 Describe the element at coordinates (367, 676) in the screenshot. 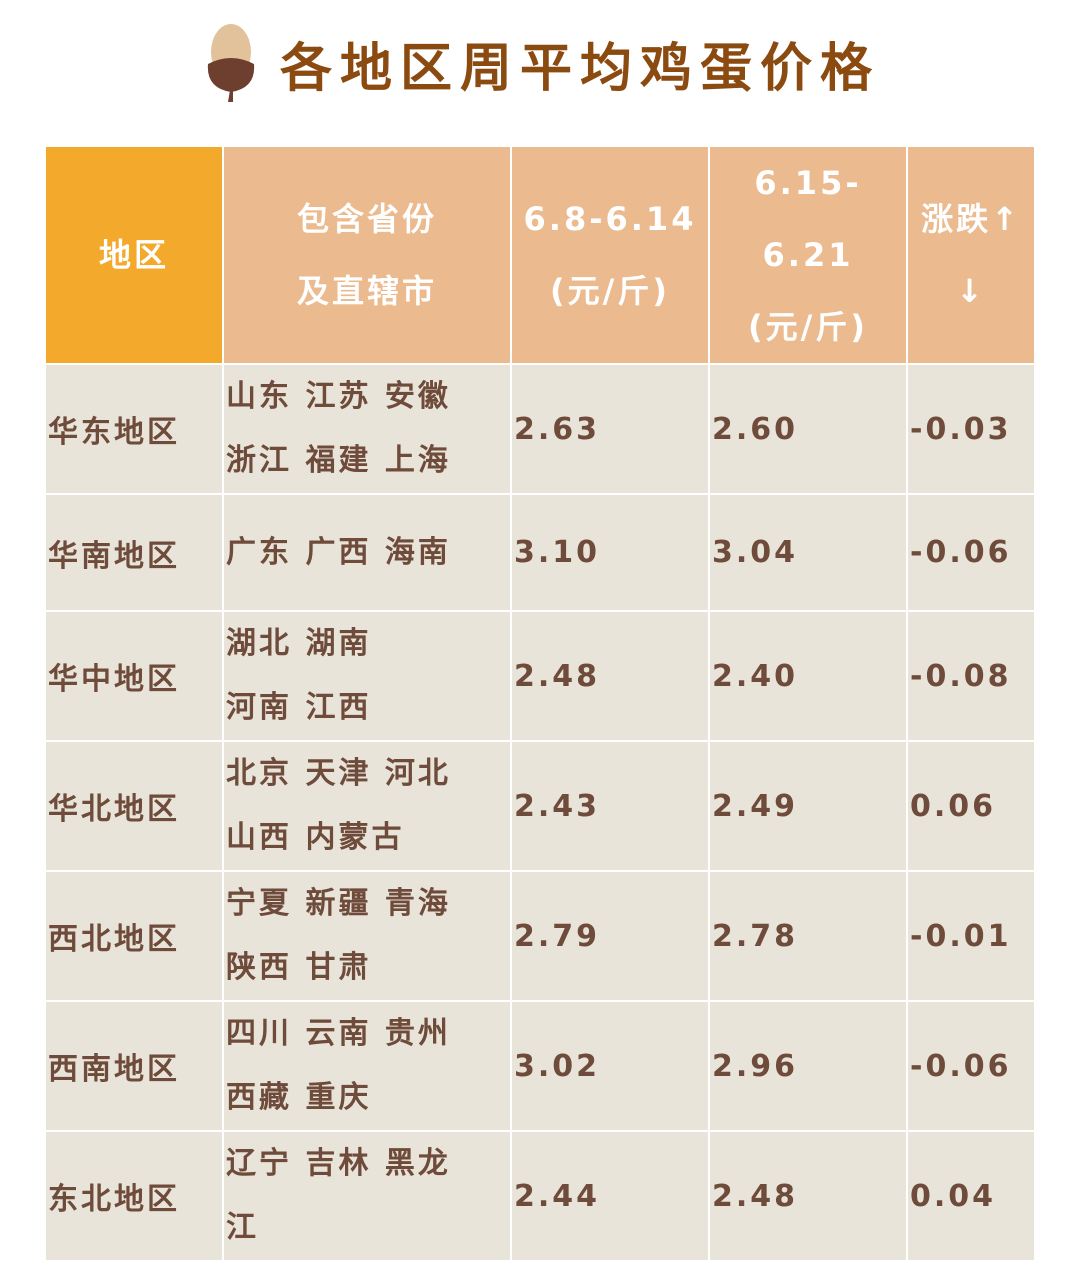

I see `provinces-cell: 湖北 湖南 河南 江西` at that location.